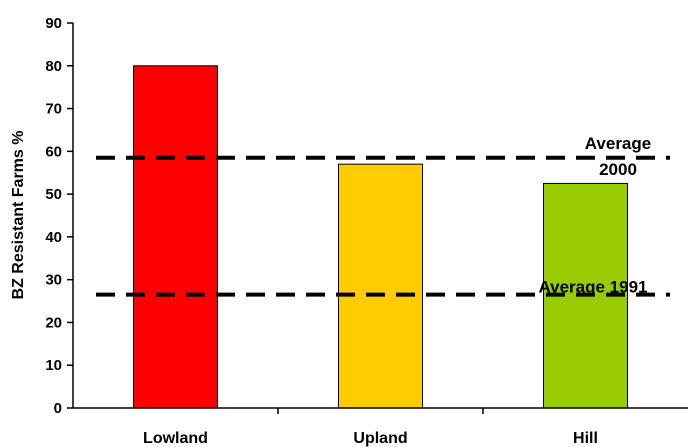  I want to click on x-tick-label: Lowland, so click(175, 438).